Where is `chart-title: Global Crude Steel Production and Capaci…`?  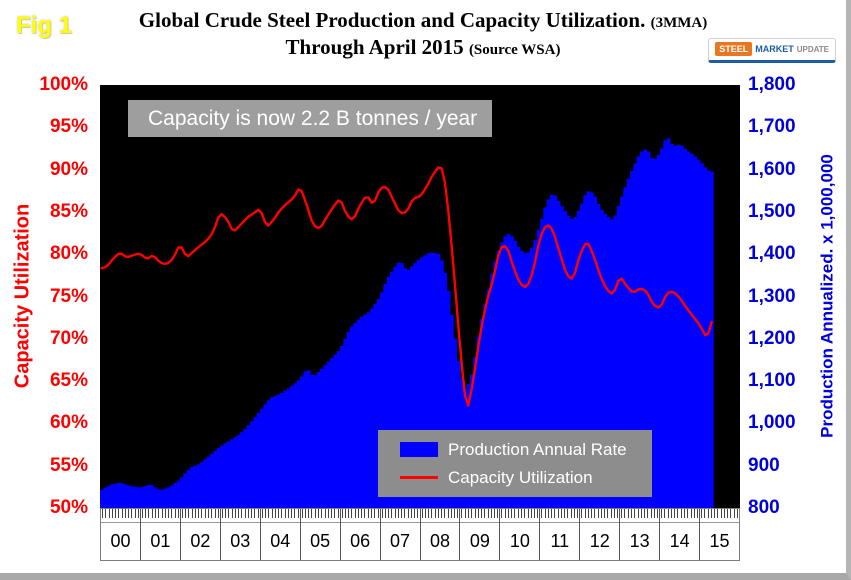 chart-title: Global Crude Steel Production and Capaci… is located at coordinates (423, 34).